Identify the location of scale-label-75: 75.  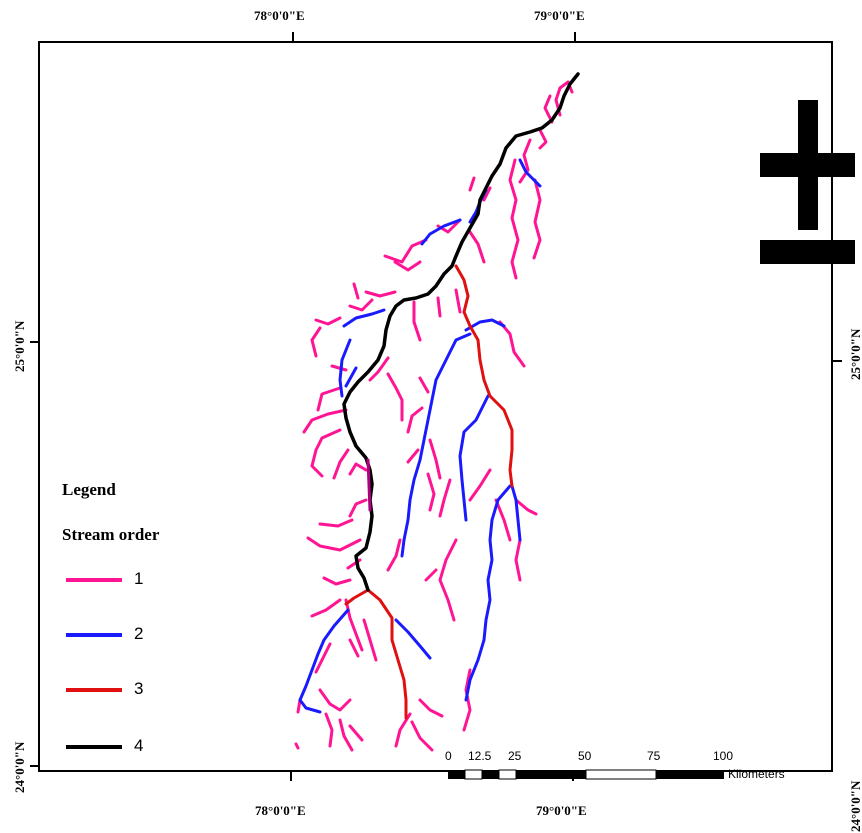
(654, 756).